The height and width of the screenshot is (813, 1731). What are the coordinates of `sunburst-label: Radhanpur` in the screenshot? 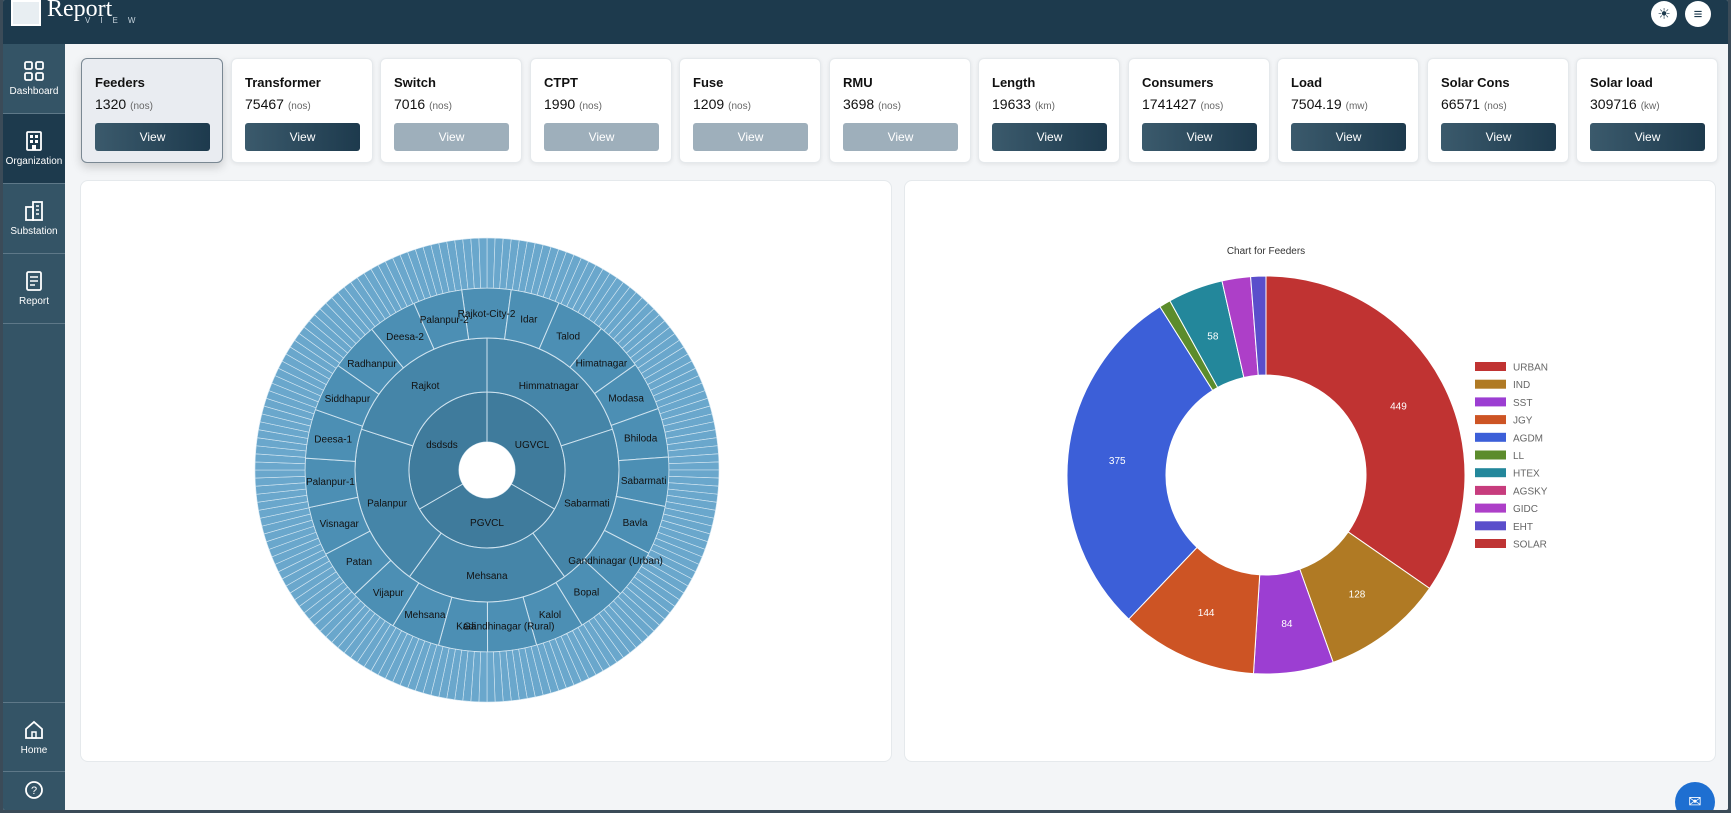 It's located at (372, 364).